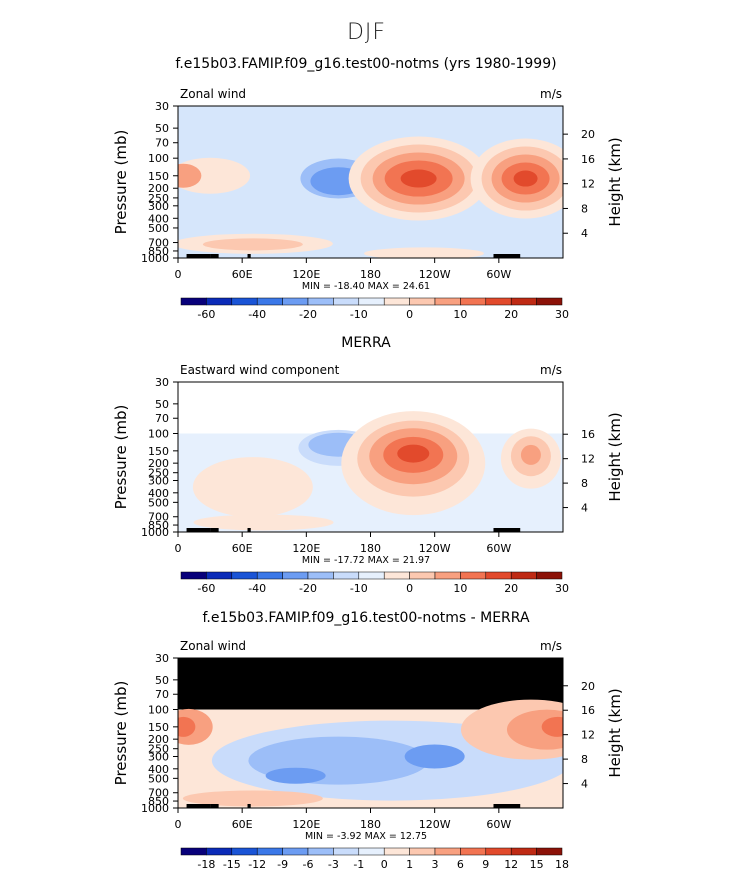 The image size is (733, 872). Describe the element at coordinates (366, 32) in the screenshot. I see `page-title: DJF` at that location.